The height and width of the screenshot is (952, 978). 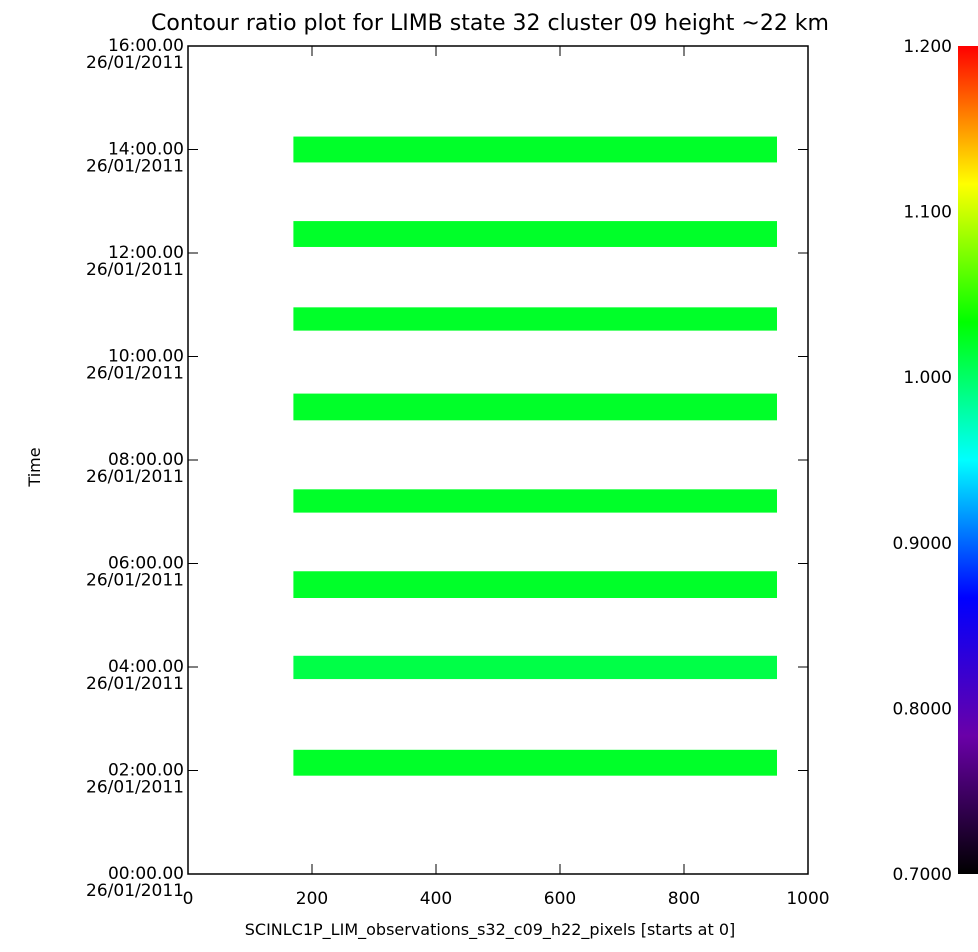 What do you see at coordinates (146, 150) in the screenshot?
I see `y-tick-time-label: 14:00.00` at bounding box center [146, 150].